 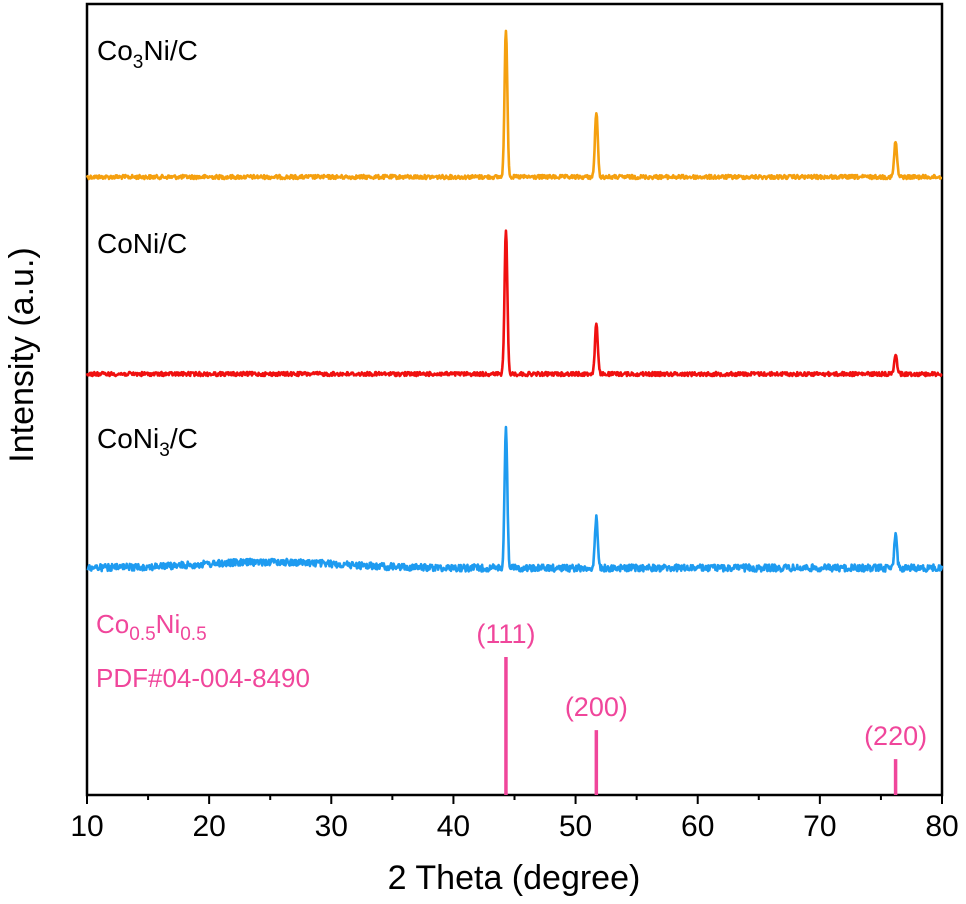 I want to click on x-tick-label: 10, so click(x=86, y=826).